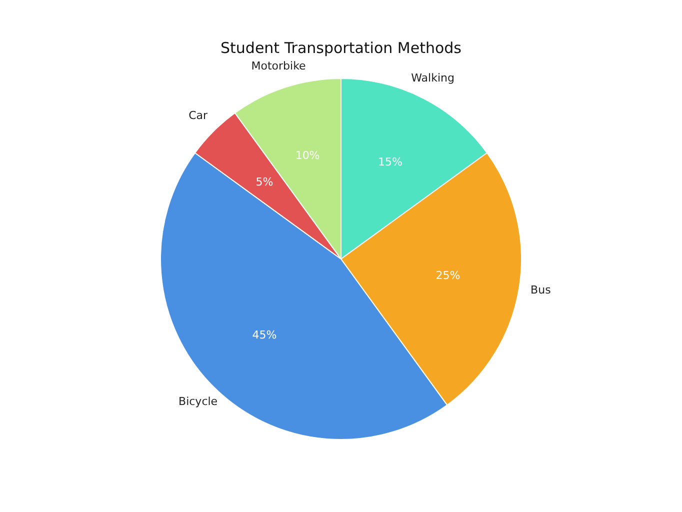 Image resolution: width=682 pixels, height=512 pixels. I want to click on slice-label: Motorbike, so click(278, 66).